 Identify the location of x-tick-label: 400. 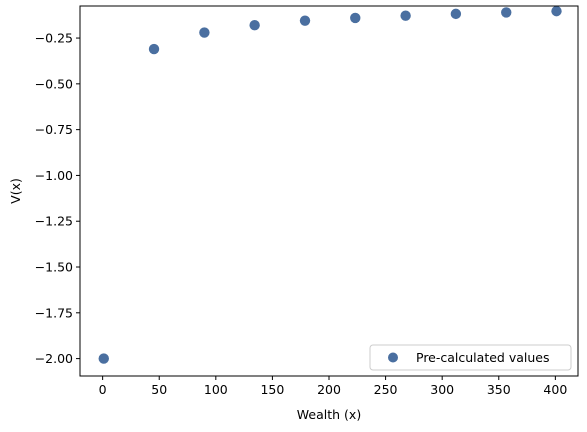
(555, 389).